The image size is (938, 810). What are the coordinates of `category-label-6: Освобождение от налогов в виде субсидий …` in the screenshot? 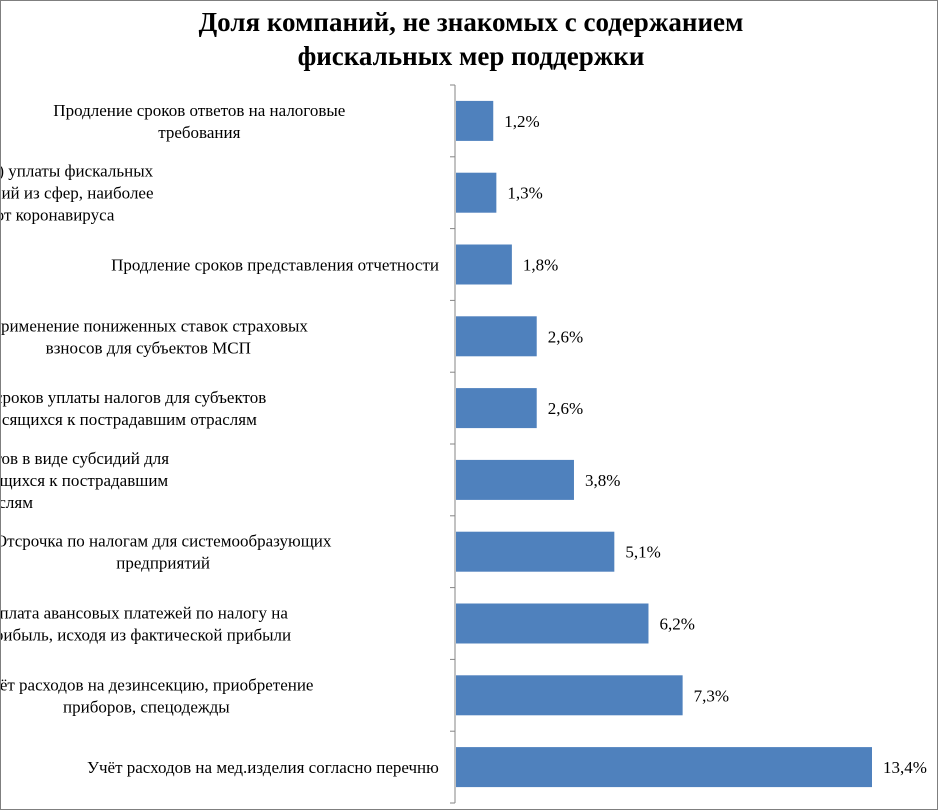 It's located at (85, 480).